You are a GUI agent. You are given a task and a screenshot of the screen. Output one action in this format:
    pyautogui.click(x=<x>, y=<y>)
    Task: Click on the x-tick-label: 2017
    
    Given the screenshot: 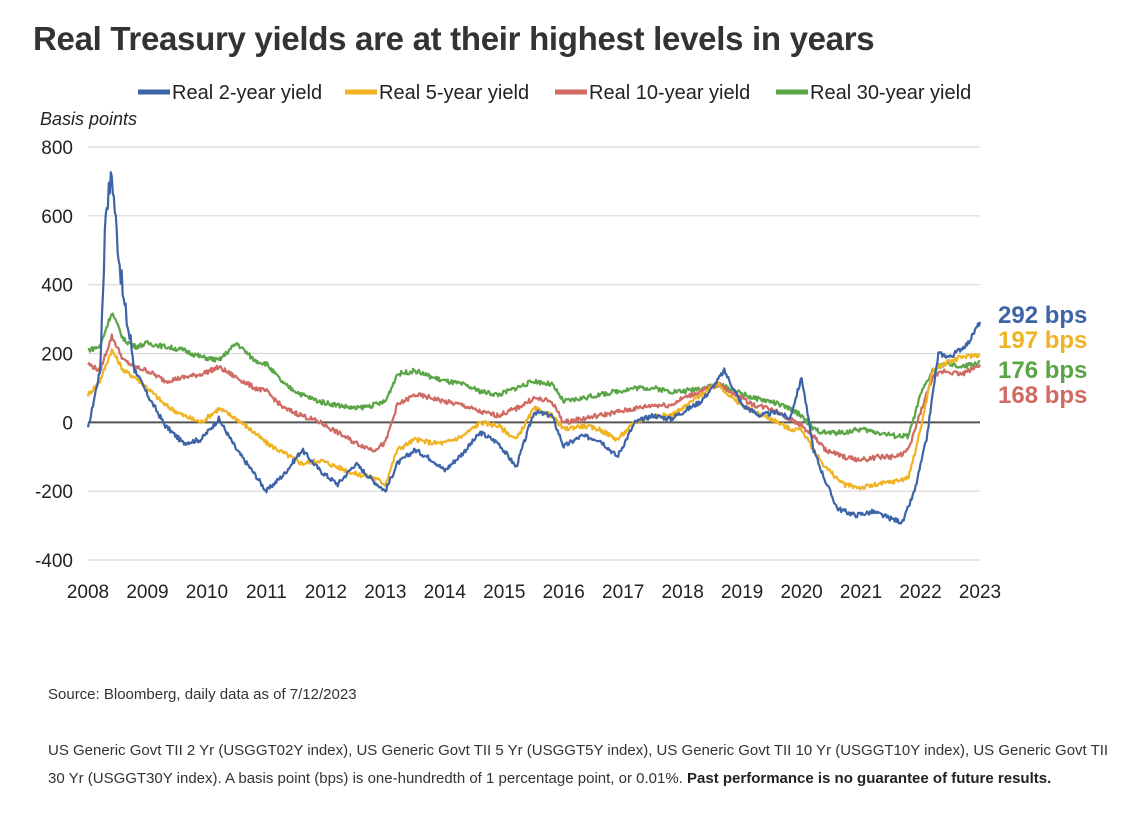 What is the action you would take?
    pyautogui.click(x=623, y=592)
    